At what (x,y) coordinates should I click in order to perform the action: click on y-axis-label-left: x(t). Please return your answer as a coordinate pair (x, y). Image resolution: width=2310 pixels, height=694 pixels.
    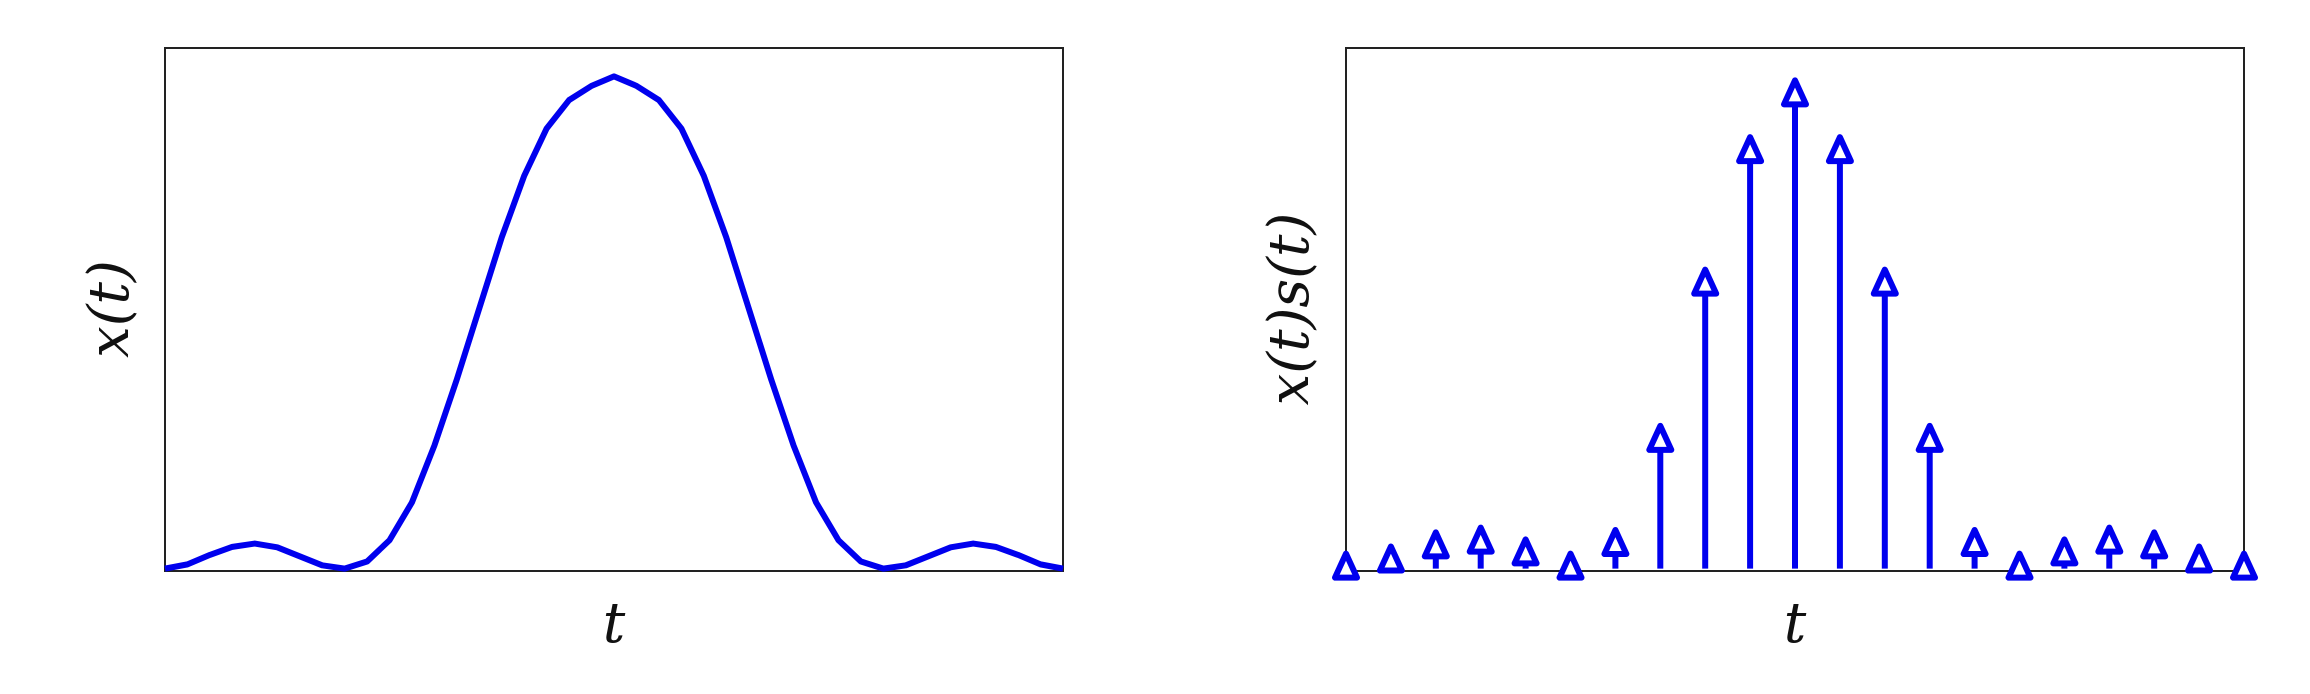
    Looking at the image, I should click on (109, 309).